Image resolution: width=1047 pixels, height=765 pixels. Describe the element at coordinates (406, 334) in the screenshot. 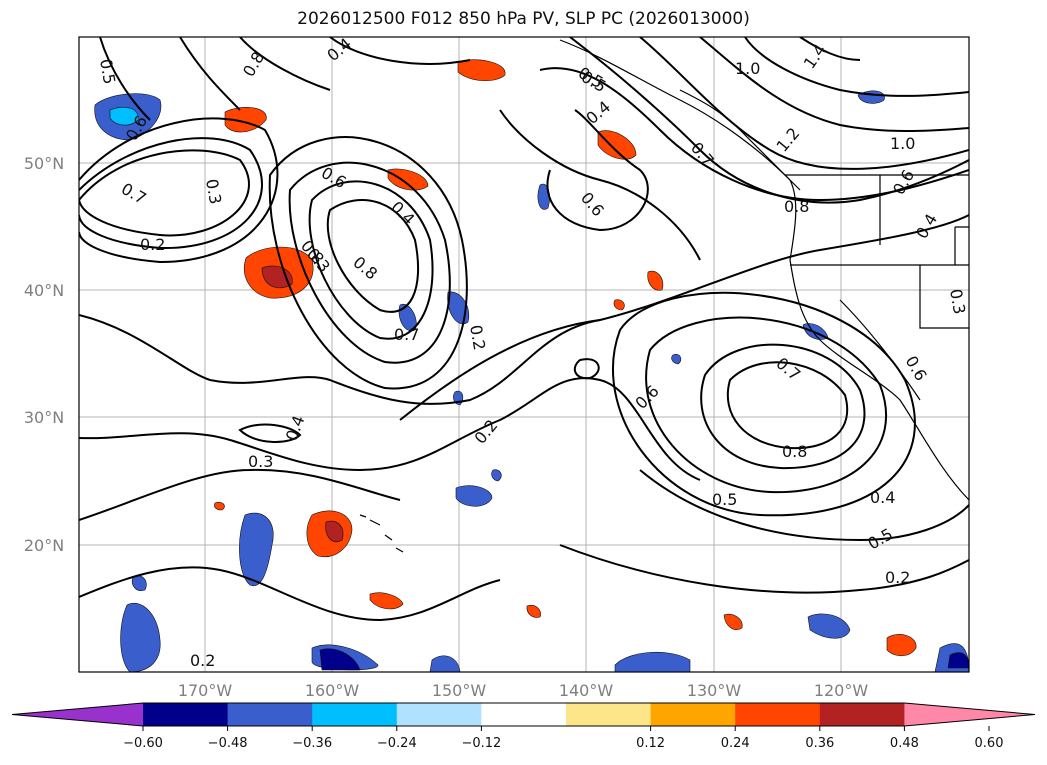

I see `contour-label: 0.7` at that location.